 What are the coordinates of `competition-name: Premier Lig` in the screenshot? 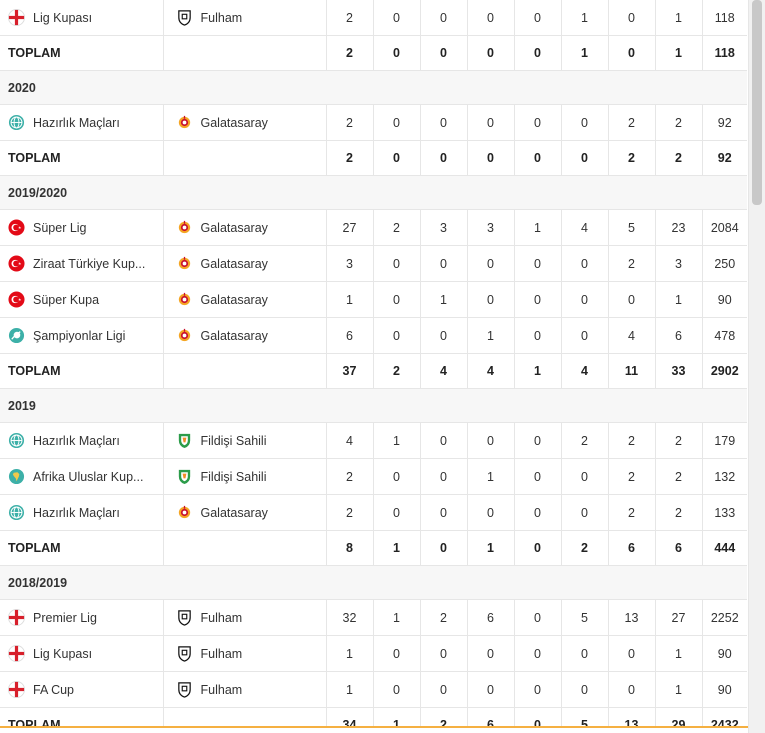 It's located at (65, 617).